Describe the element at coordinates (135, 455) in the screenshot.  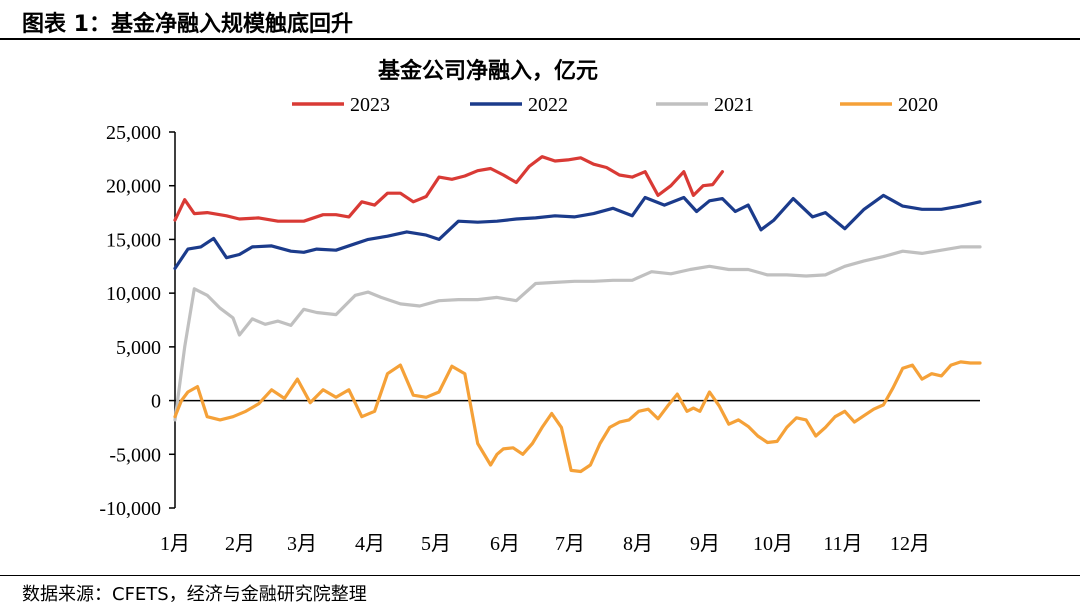
I see `y-tick-label: -5,000` at that location.